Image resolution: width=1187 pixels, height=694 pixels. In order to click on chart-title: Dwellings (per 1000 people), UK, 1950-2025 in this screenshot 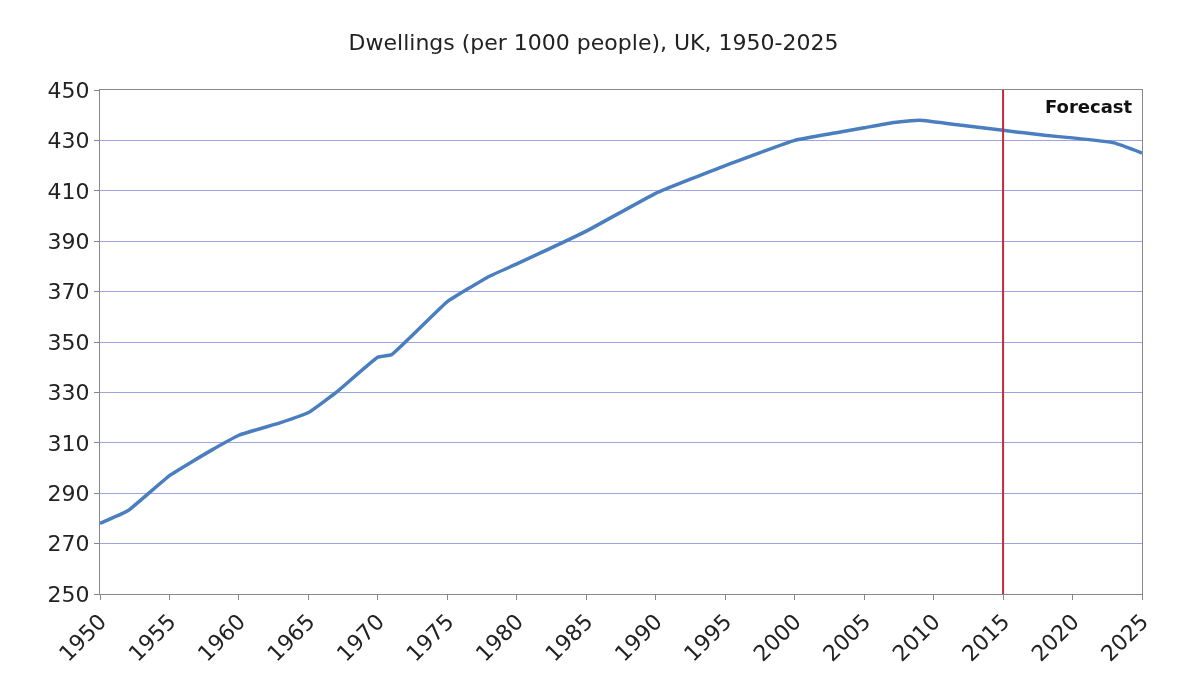, I will do `click(593, 43)`.